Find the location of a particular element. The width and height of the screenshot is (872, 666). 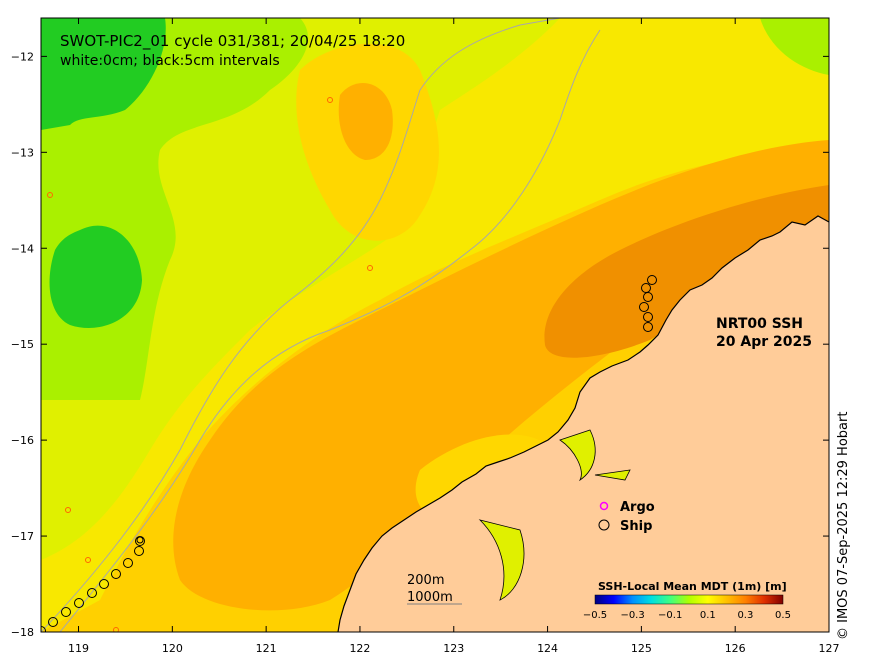

title-line-2: white:0cm; black:5cm intervals is located at coordinates (170, 61).